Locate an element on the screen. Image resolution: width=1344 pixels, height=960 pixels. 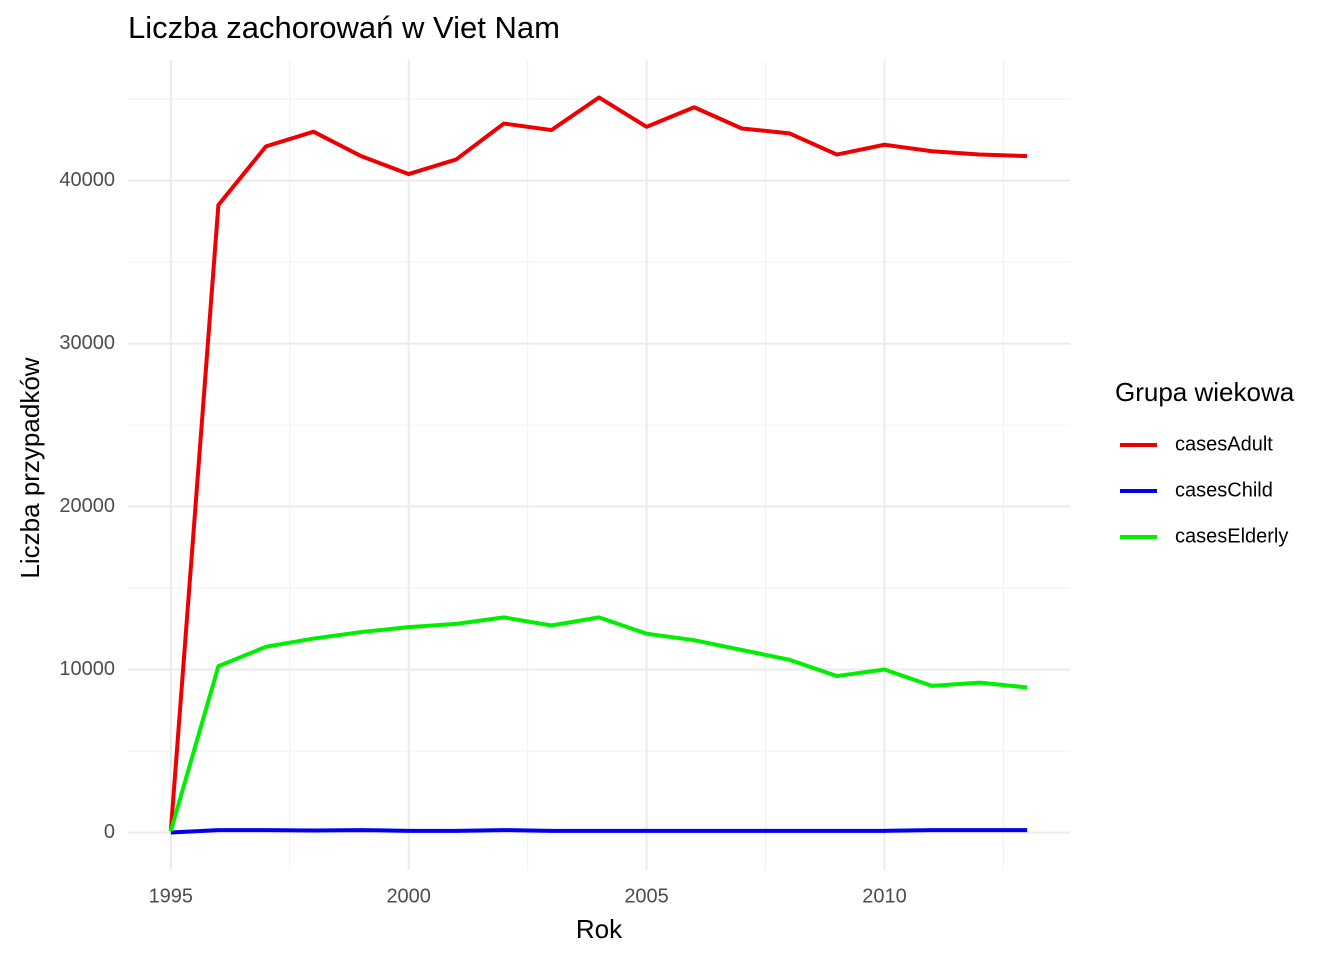
x-axis-title: Rok is located at coordinates (599, 929).